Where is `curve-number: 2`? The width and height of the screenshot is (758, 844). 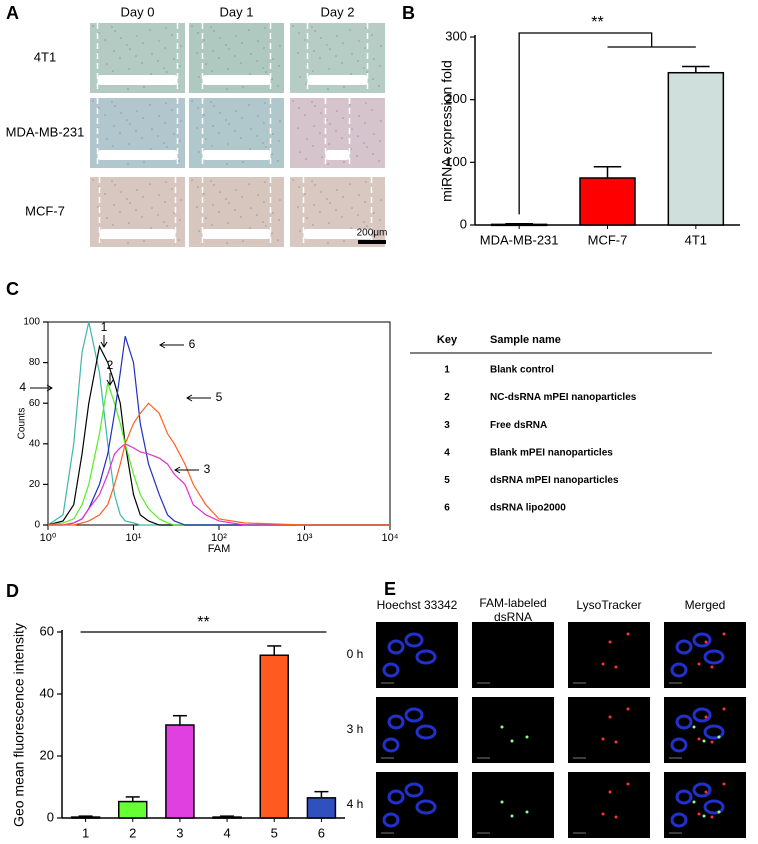
curve-number: 2 is located at coordinates (110, 365).